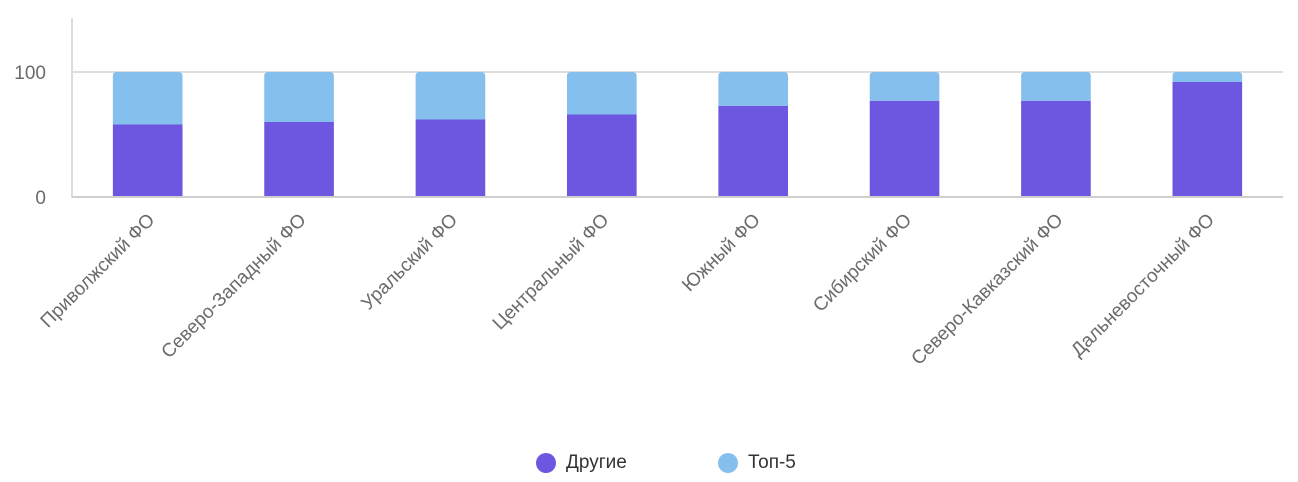 The height and width of the screenshot is (482, 1298). Describe the element at coordinates (30, 73) in the screenshot. I see `y-tick-label: 100` at that location.